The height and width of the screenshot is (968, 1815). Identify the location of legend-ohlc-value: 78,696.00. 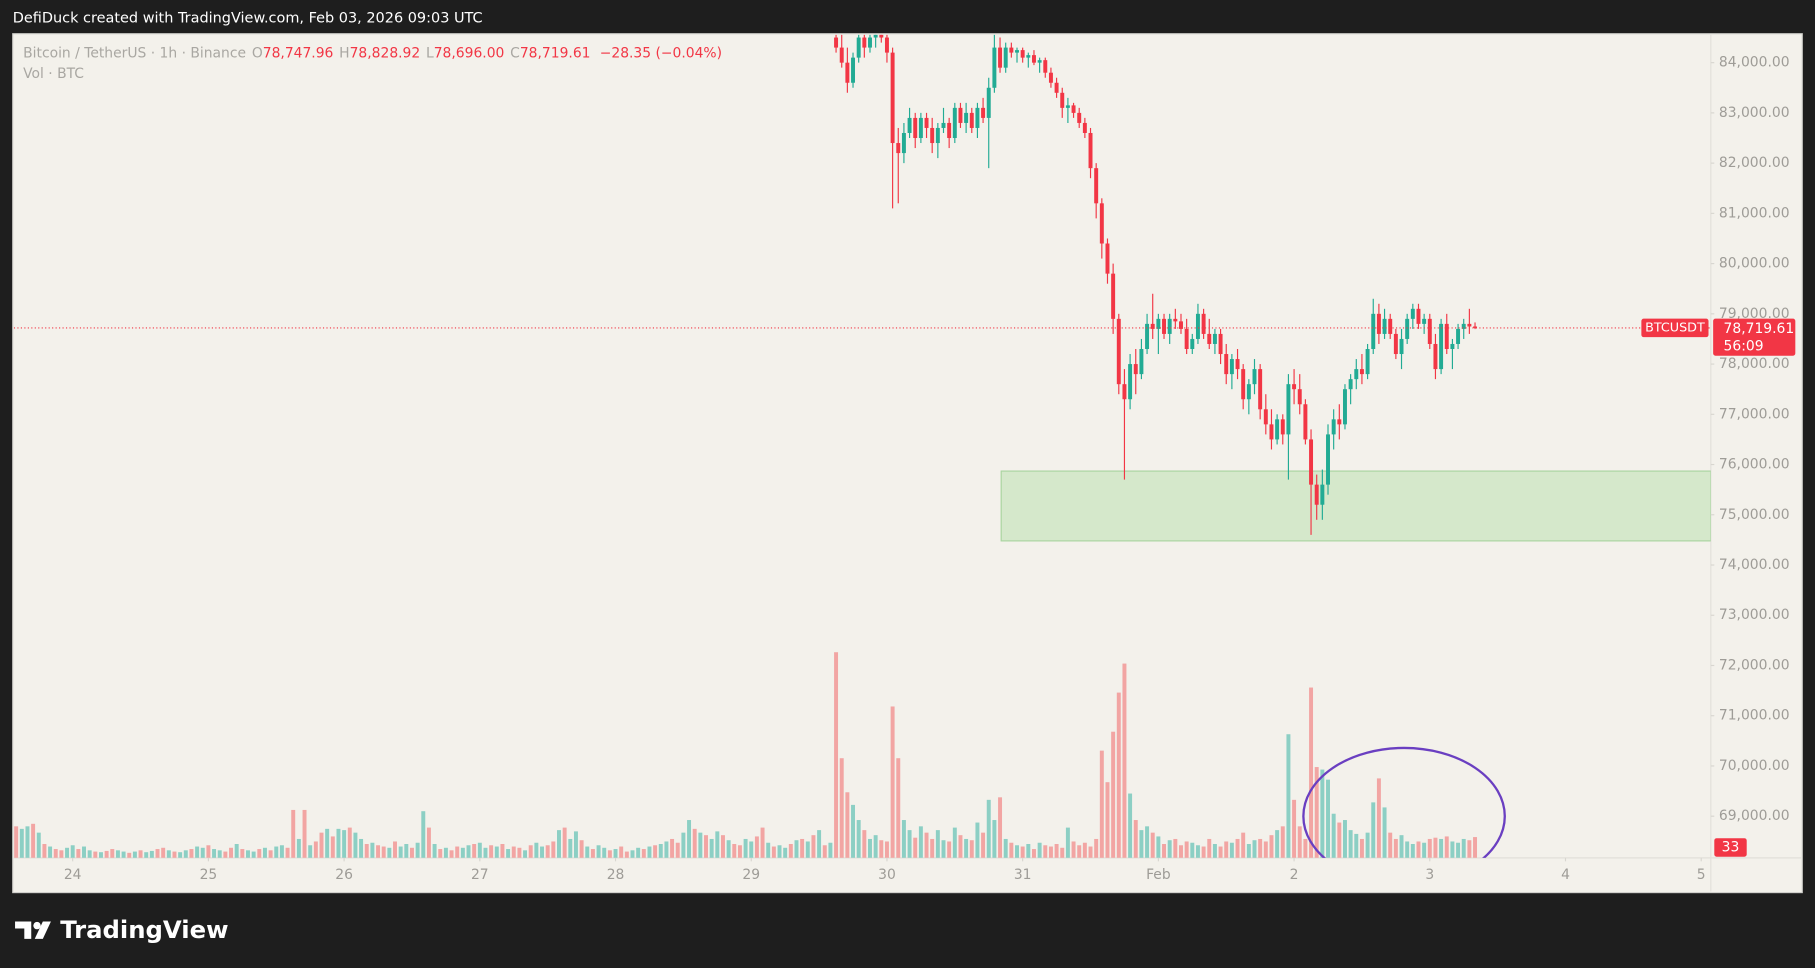
(469, 53).